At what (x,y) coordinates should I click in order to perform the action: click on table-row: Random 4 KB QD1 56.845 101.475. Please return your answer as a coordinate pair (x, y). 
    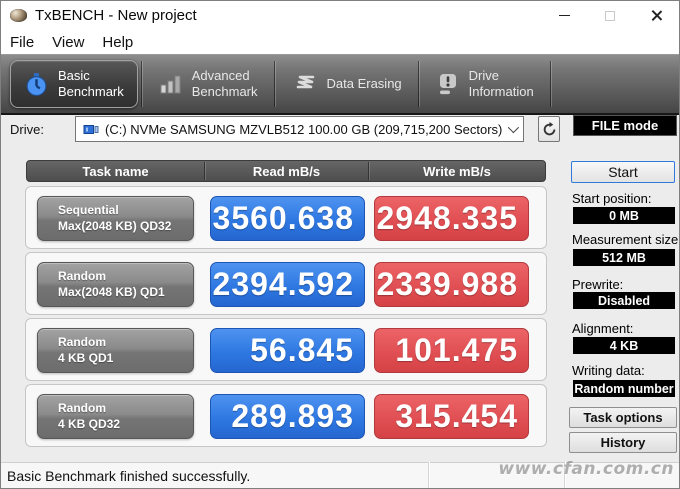
    Looking at the image, I should click on (286, 349).